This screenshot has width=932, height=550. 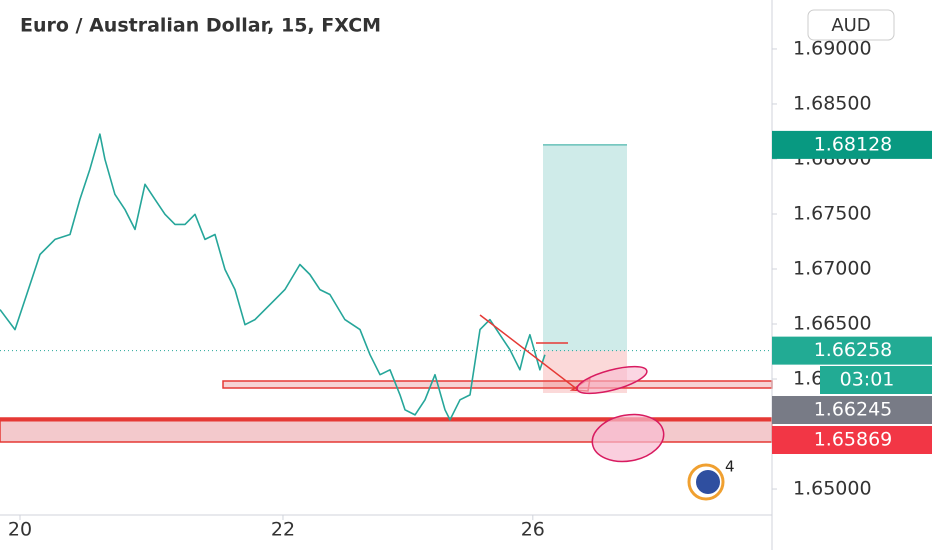 I want to click on last-label-bg, so click(x=852, y=350).